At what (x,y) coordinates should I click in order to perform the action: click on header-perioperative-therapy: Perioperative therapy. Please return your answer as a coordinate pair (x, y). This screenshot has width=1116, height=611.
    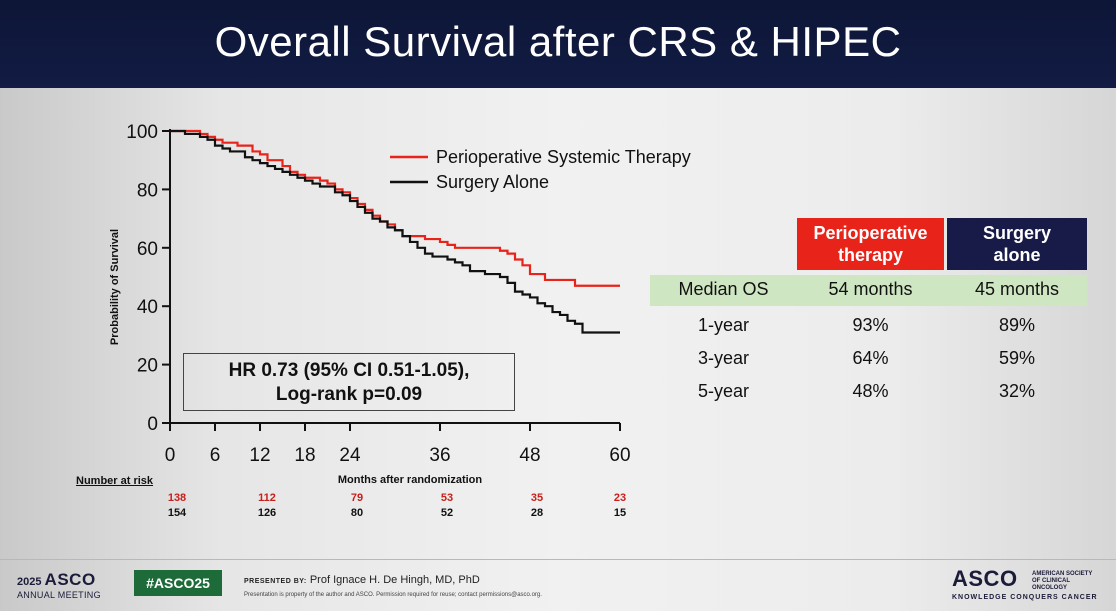
    Looking at the image, I should click on (870, 244).